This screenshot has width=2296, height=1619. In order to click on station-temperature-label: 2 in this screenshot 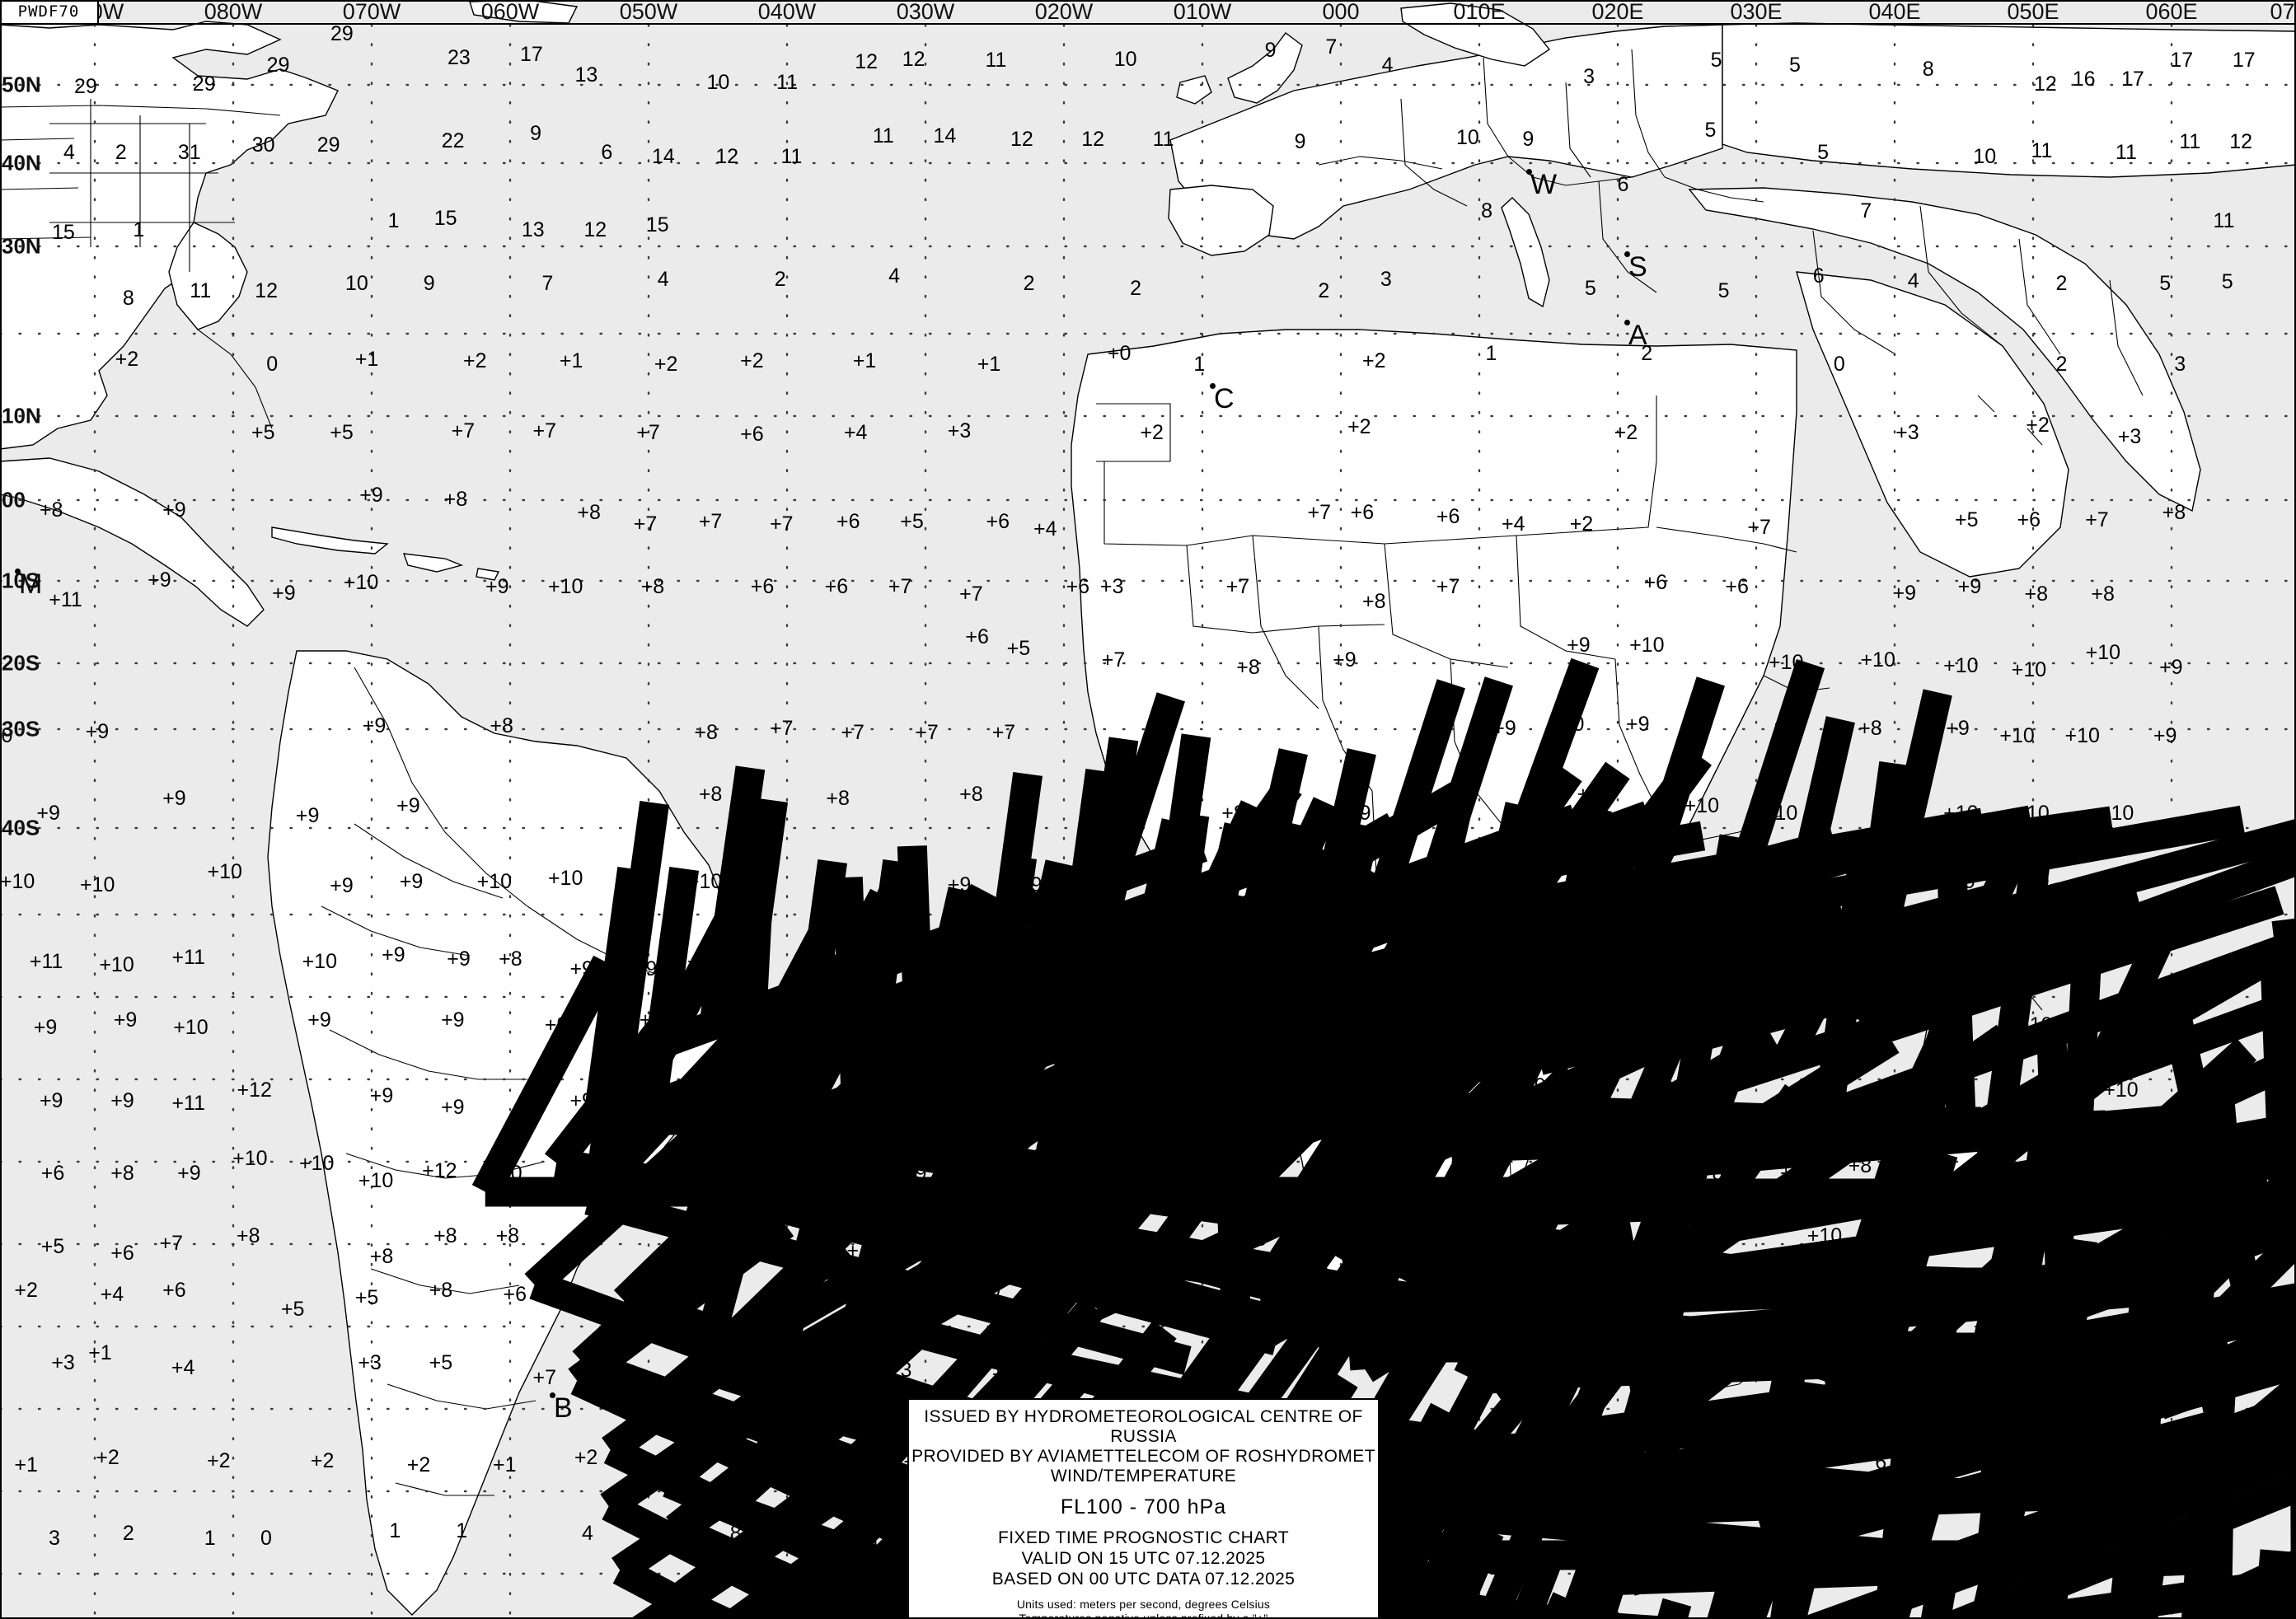, I will do `click(1135, 288)`.